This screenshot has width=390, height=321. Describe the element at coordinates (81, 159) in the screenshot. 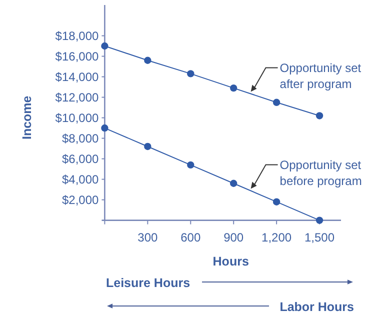

I see `y-tick-label: $6,000` at that location.